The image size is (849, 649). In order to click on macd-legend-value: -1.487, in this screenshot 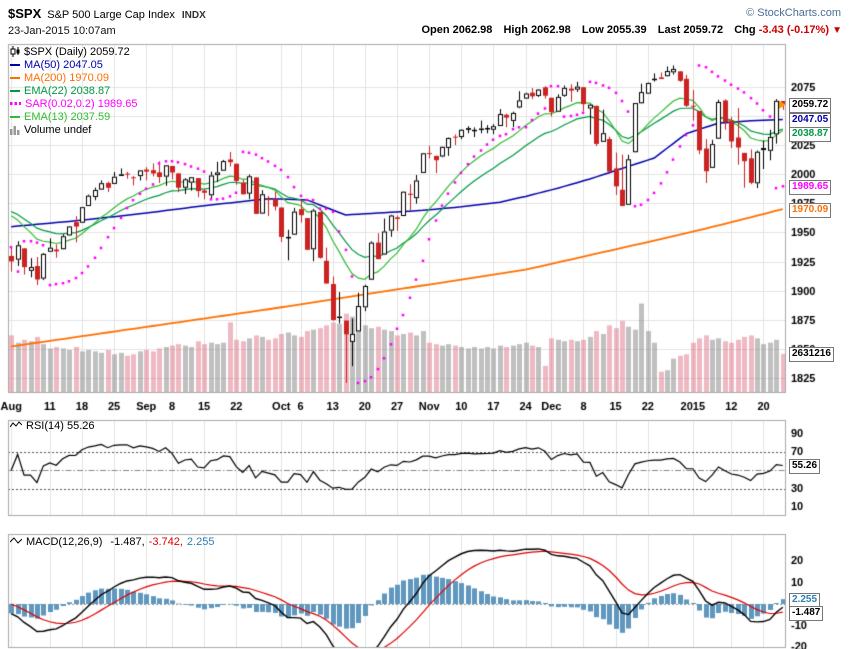, I will do `click(127, 542)`.